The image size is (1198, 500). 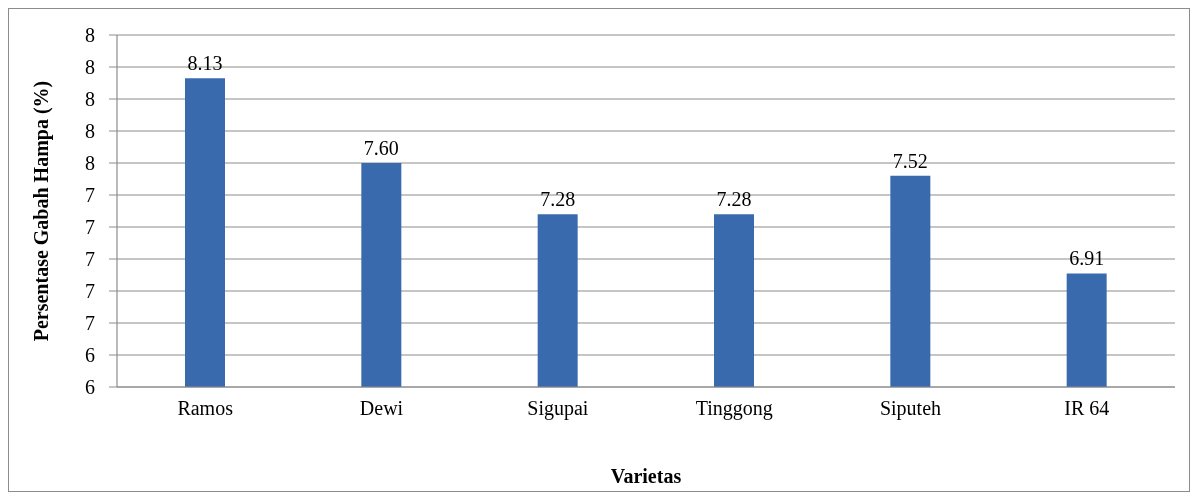 What do you see at coordinates (734, 409) in the screenshot?
I see `x-tick-label: Tinggong` at bounding box center [734, 409].